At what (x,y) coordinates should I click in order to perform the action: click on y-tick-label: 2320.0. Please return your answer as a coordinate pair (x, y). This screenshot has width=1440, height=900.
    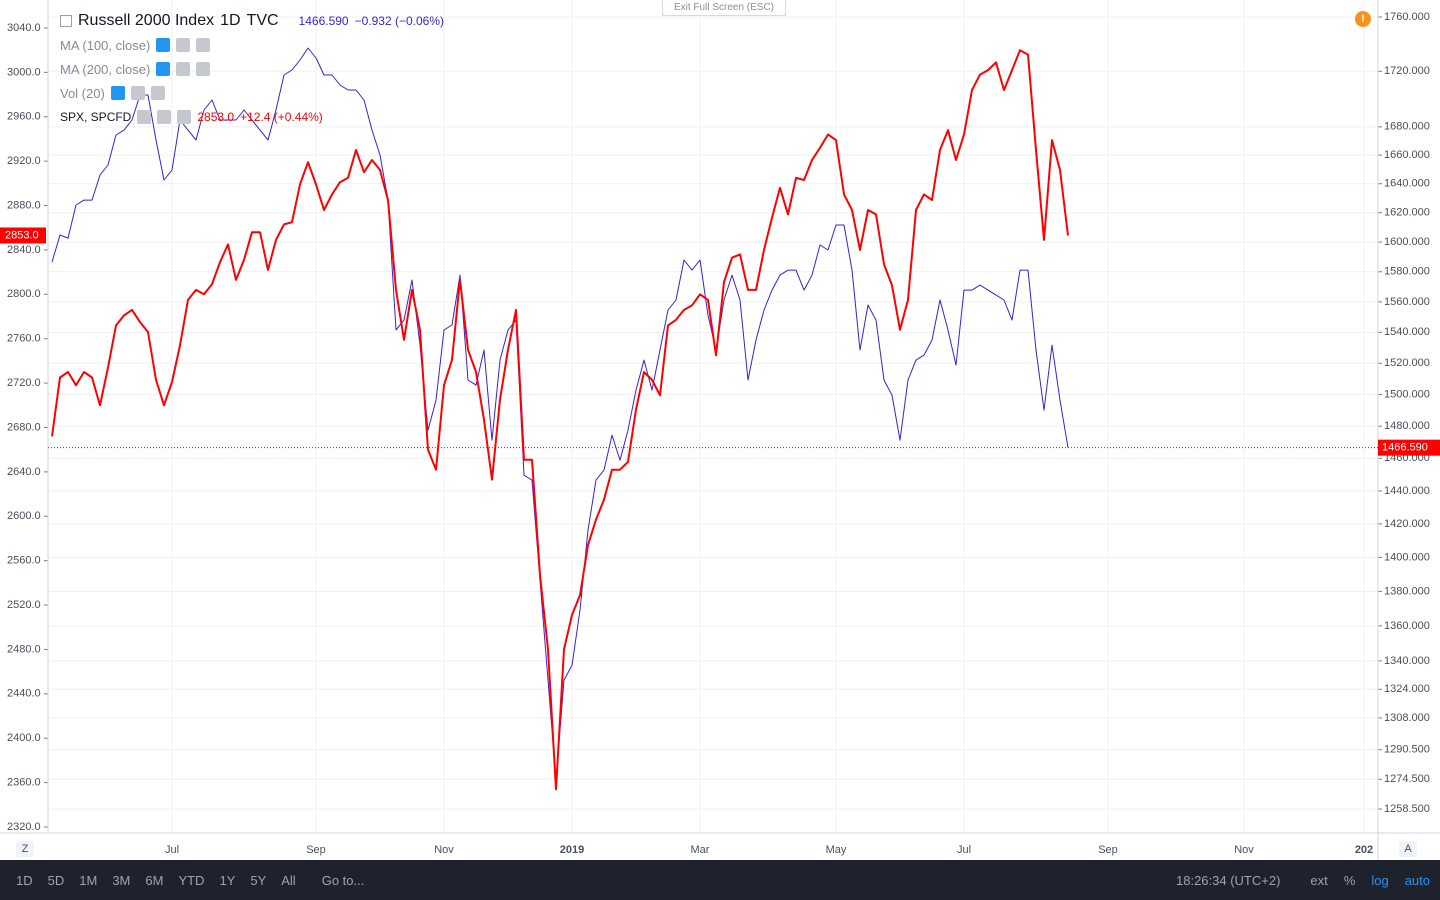
    Looking at the image, I should click on (24, 827).